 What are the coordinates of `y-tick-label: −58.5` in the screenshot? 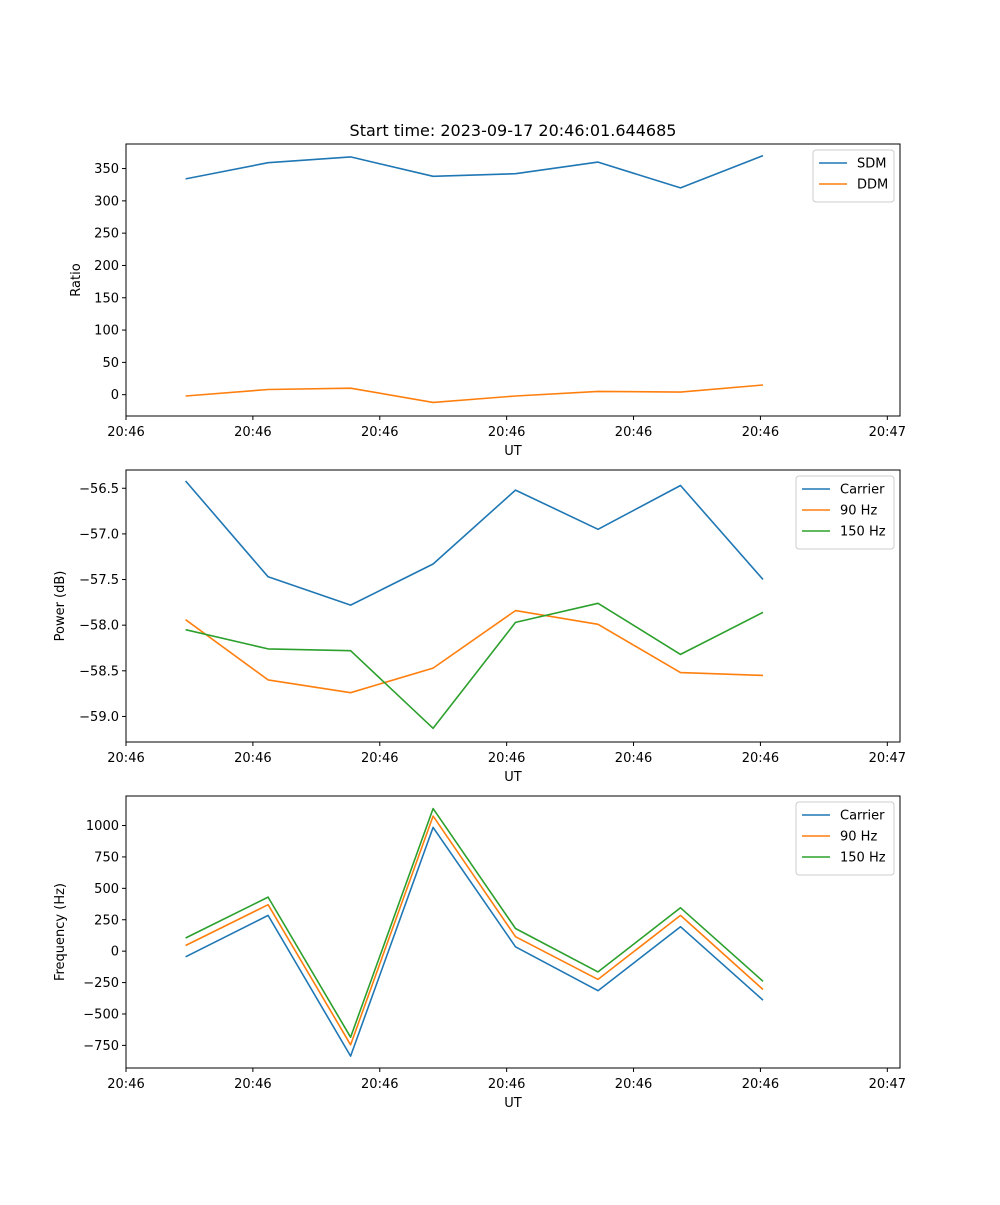 It's located at (99, 671).